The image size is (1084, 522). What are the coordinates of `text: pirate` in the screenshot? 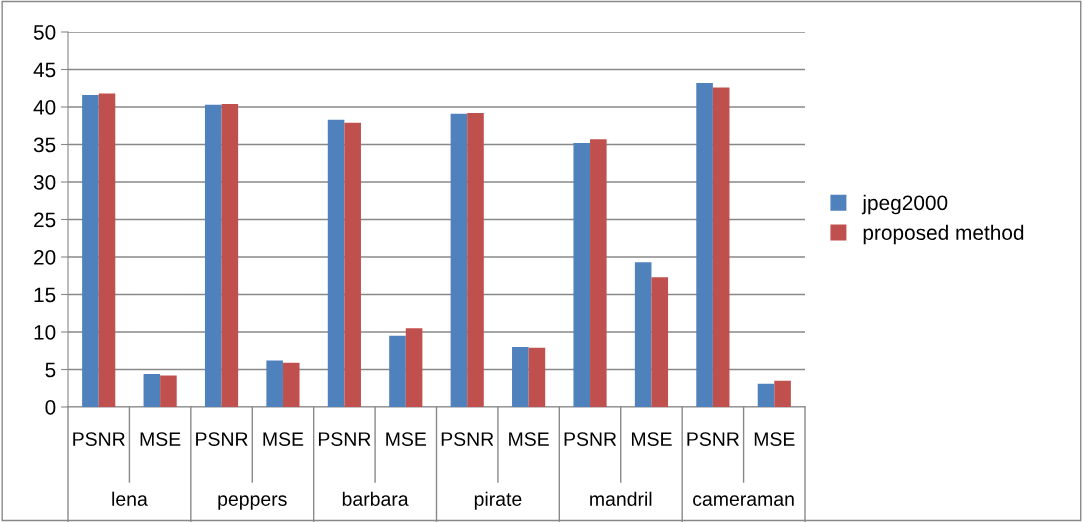 It's located at (498, 500).